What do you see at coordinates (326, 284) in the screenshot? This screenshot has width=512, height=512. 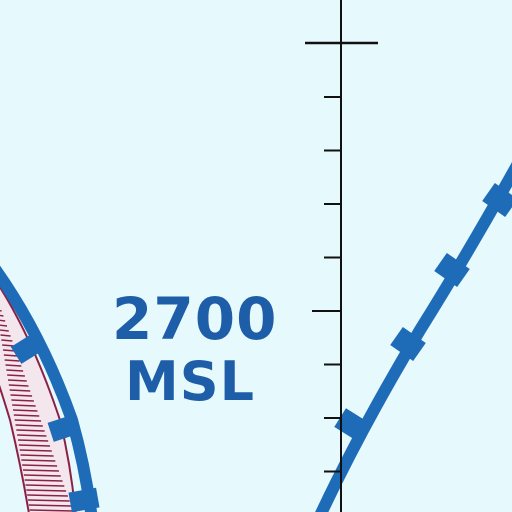 I see `meridian-ticks` at bounding box center [326, 284].